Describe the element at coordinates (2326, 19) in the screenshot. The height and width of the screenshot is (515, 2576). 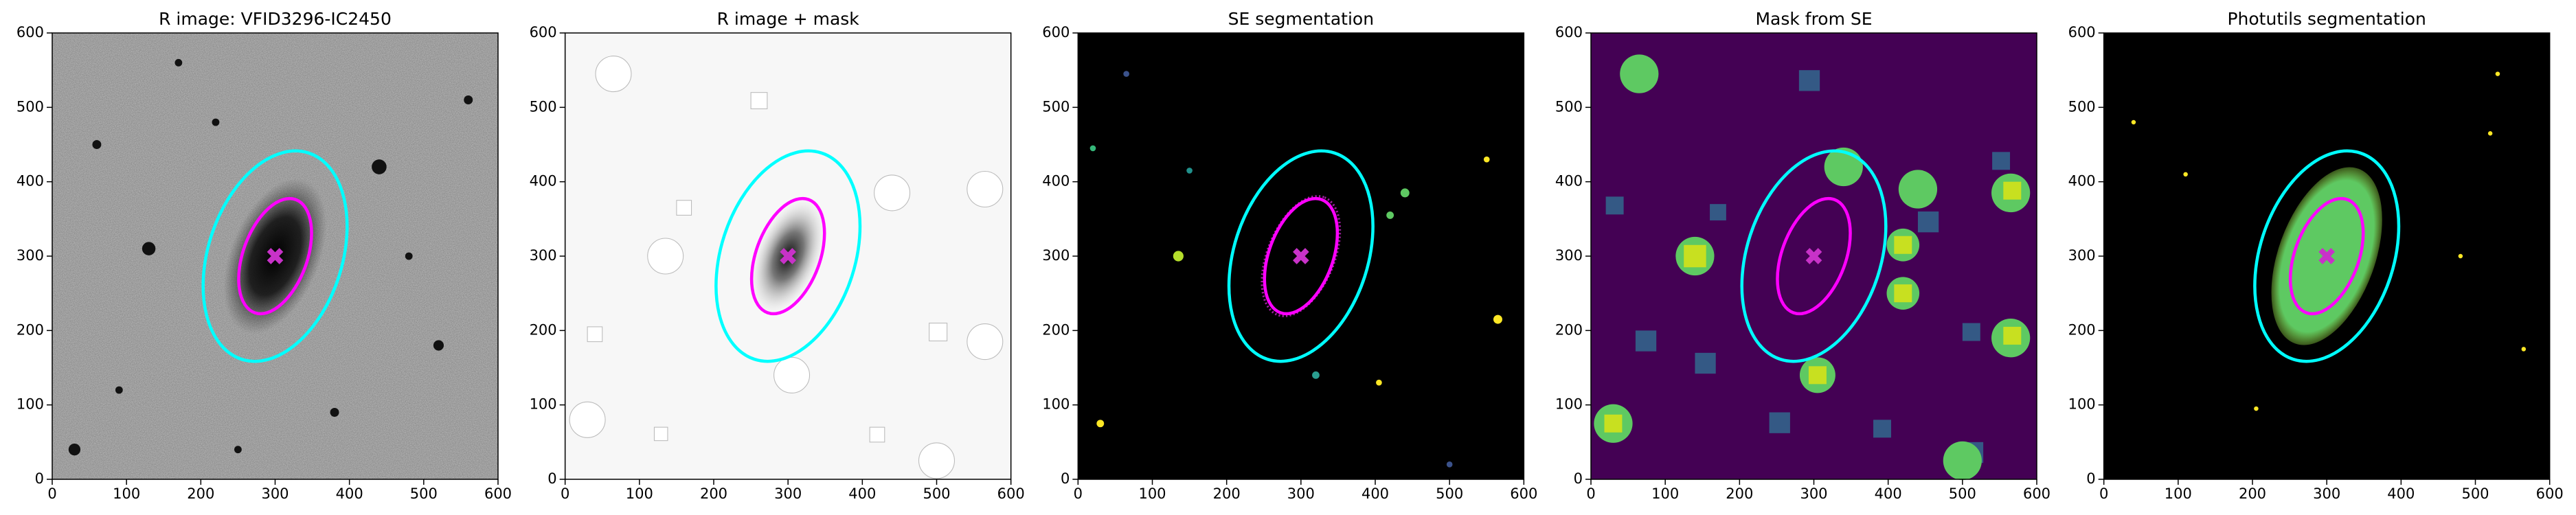
I see `panel-title: Photutils segmentation` at that location.